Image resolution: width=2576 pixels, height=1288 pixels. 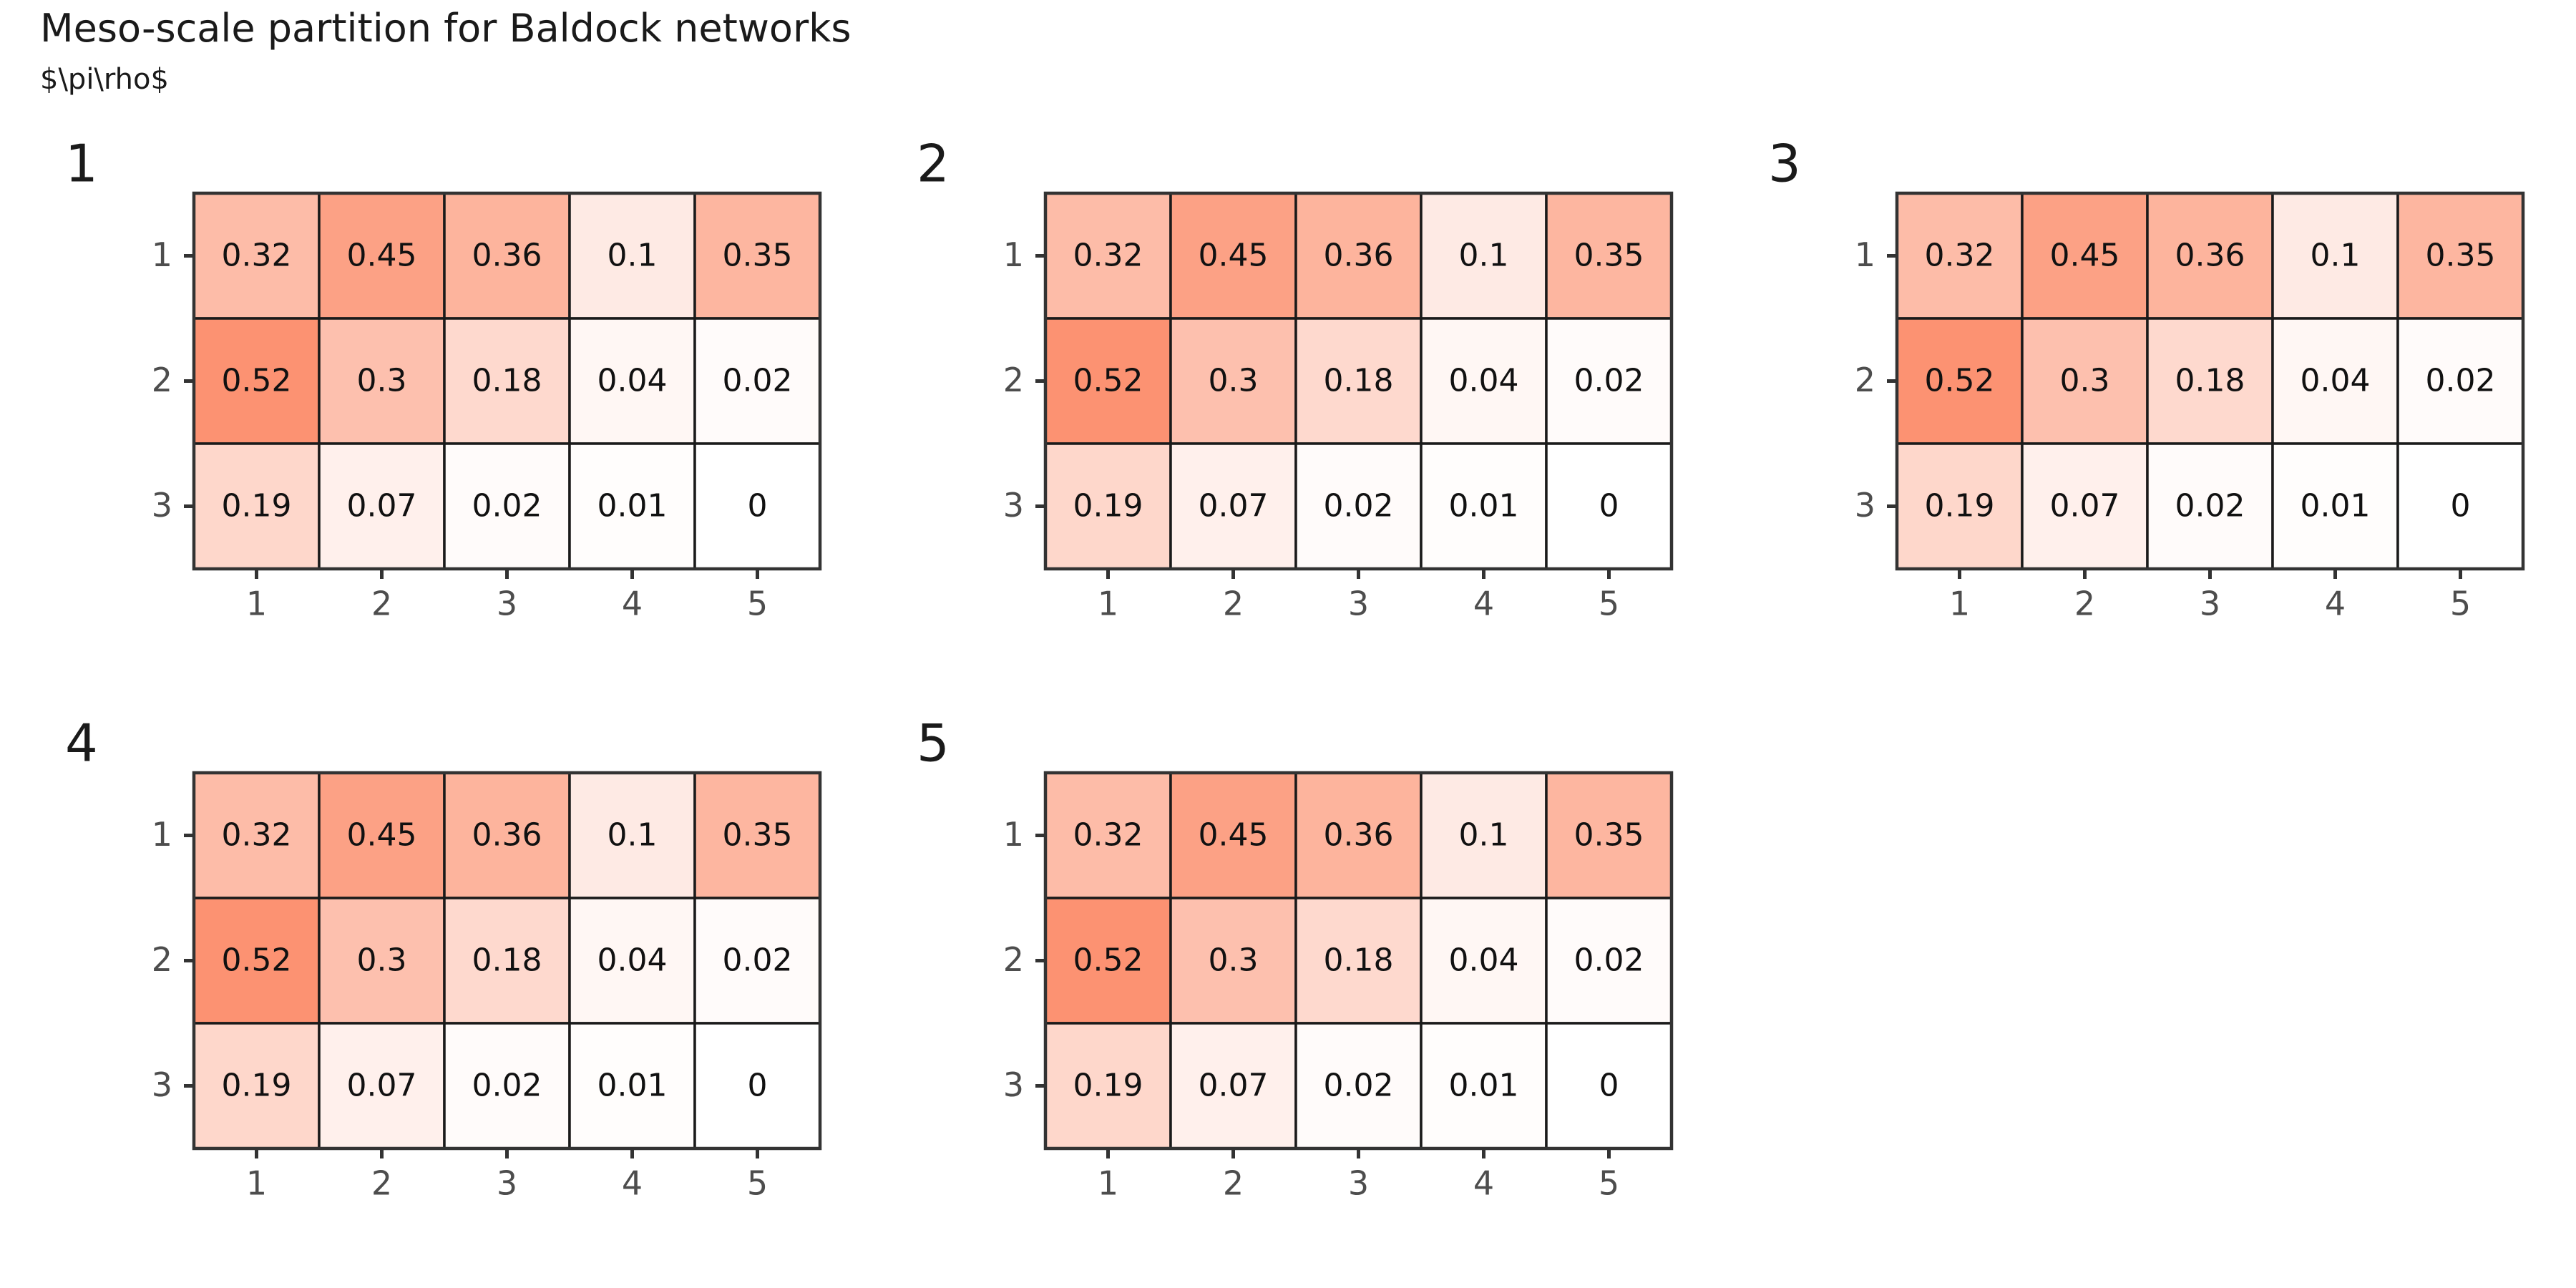 What do you see at coordinates (104, 79) in the screenshot?
I see `chart-subtitle: $\pi\rho$` at bounding box center [104, 79].